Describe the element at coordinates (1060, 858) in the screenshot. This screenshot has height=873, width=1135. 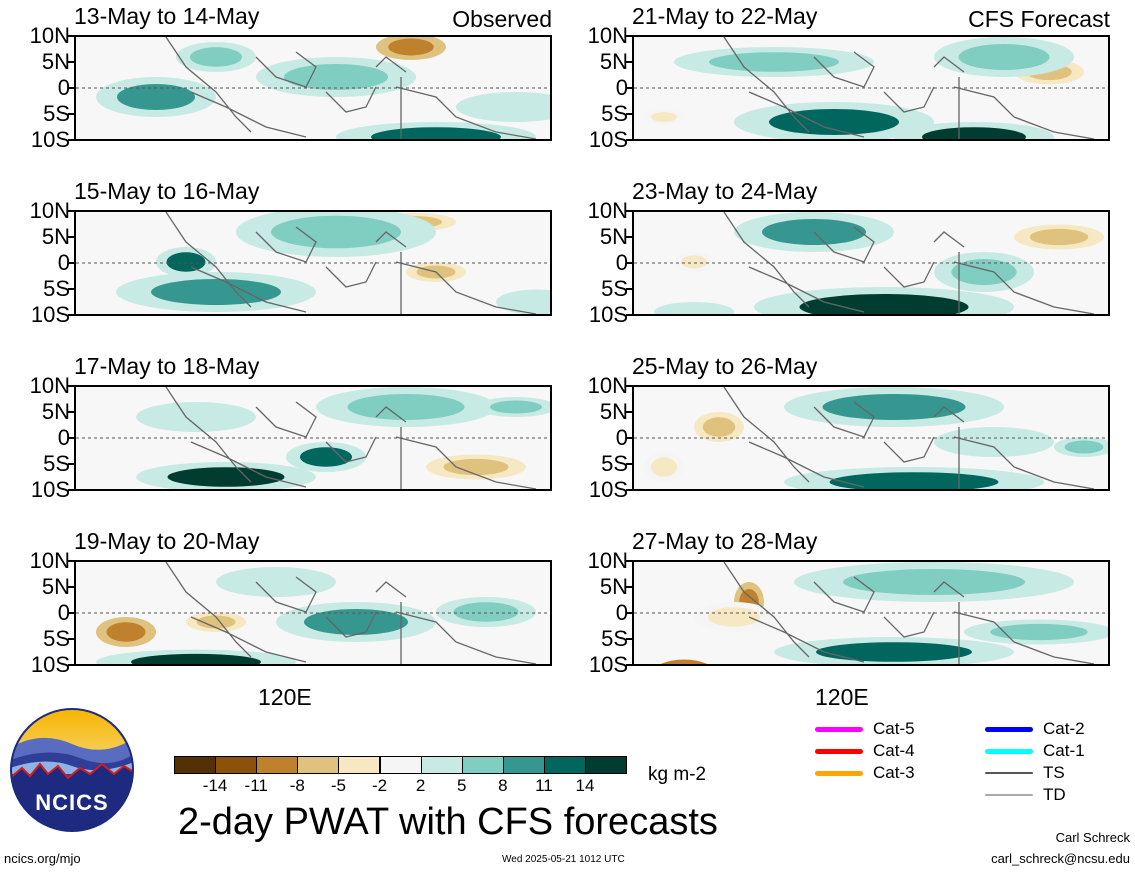
I see `footer-email: carl_schreck@ncsu.edu` at that location.